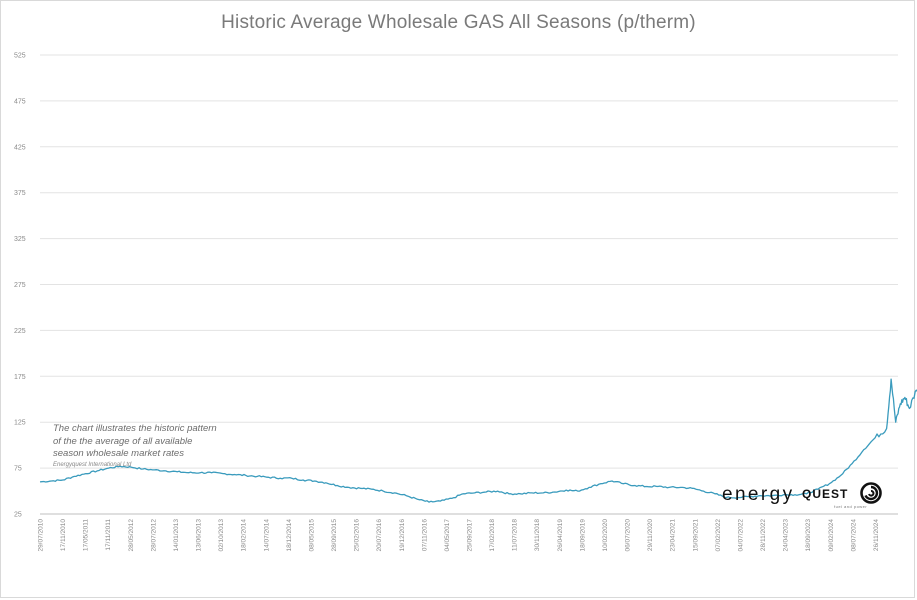 Image resolution: width=917 pixels, height=600 pixels. Describe the element at coordinates (492, 535) in the screenshot. I see `x-tick-label: 17/02/2018` at that location.